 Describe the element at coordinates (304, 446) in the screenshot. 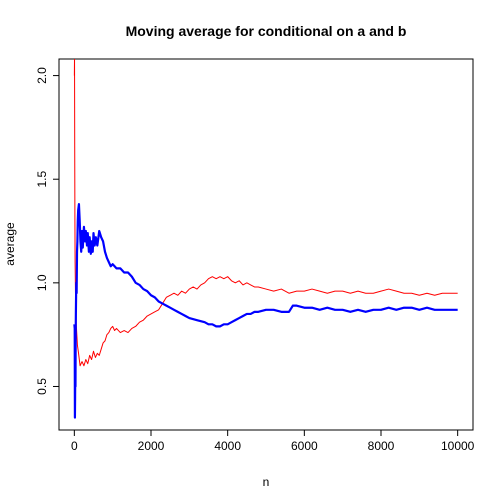

I see `x-tick-label: 6000` at that location.